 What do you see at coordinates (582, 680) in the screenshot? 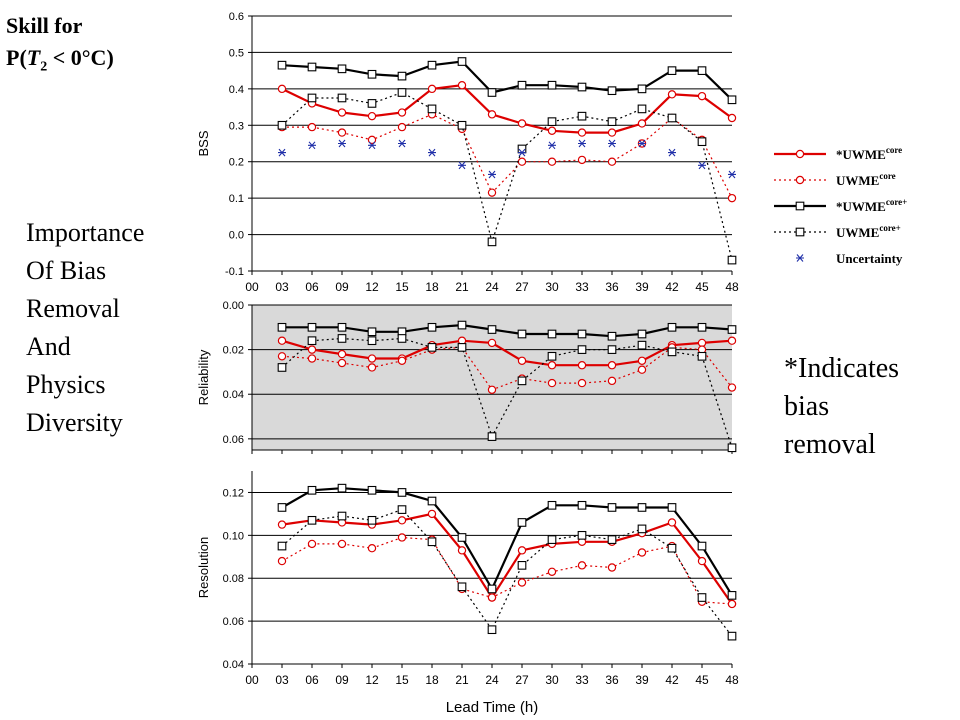
I see `x-tick-label: 33` at bounding box center [582, 680].